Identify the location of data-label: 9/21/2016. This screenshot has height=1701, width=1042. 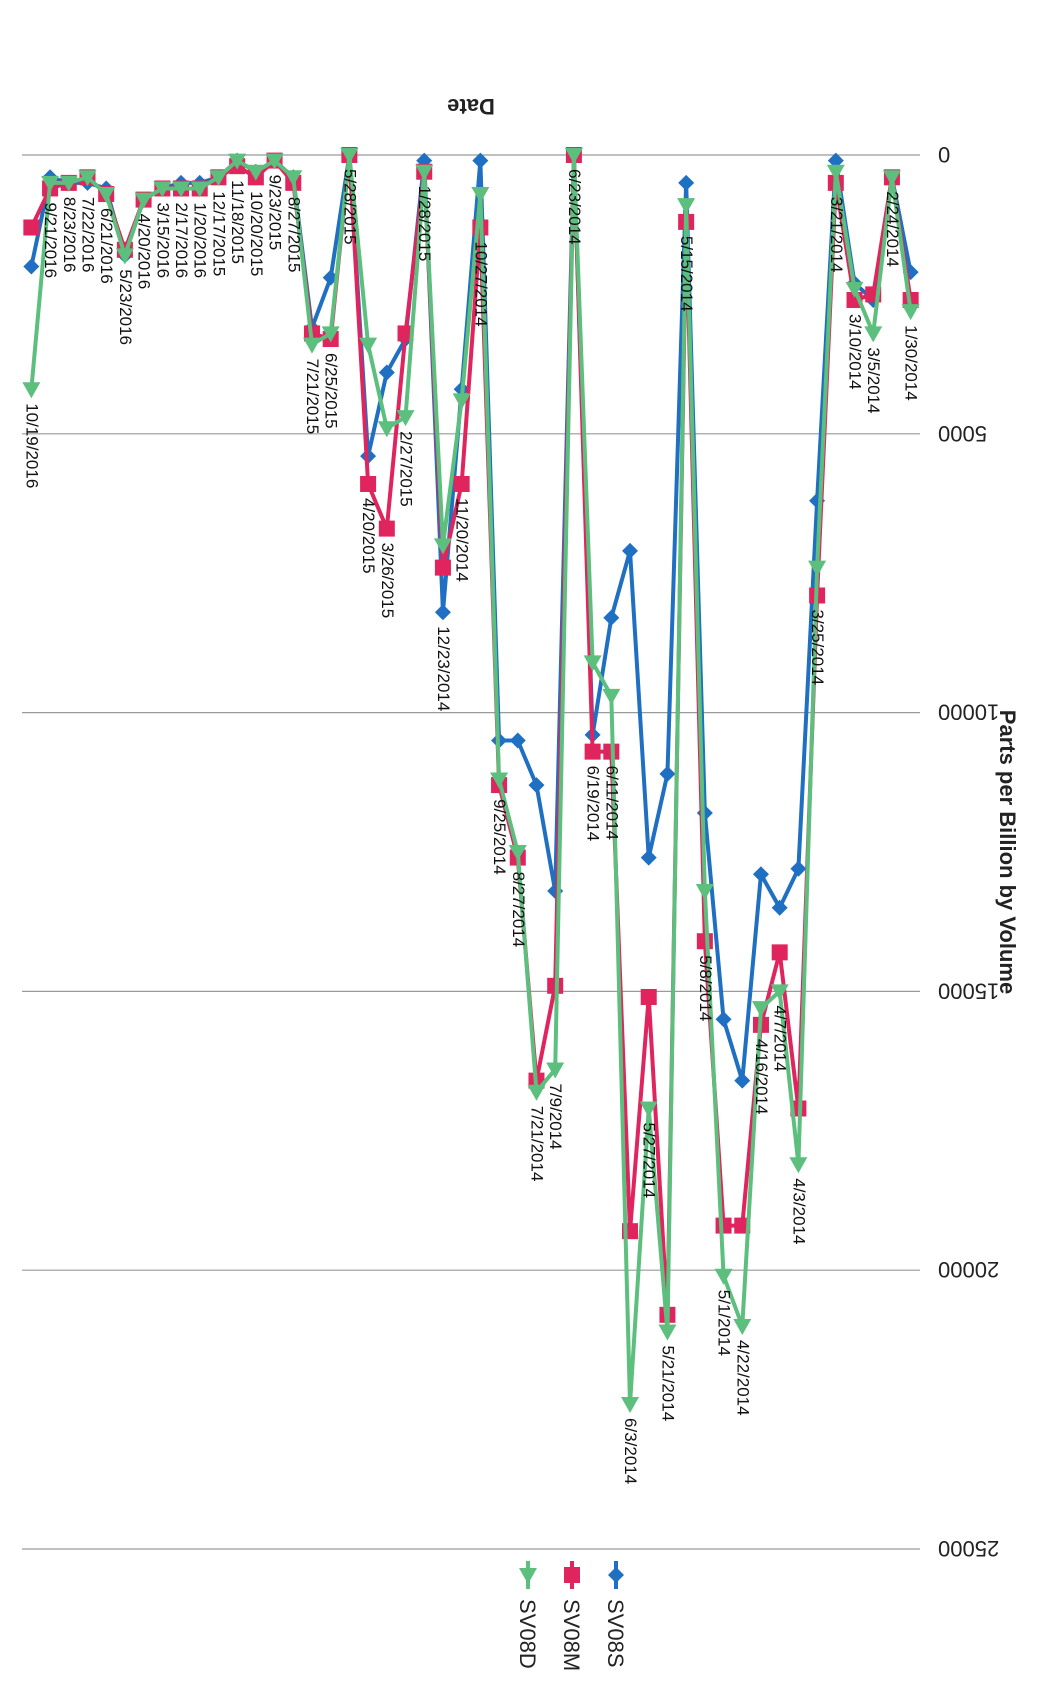
(50, 240).